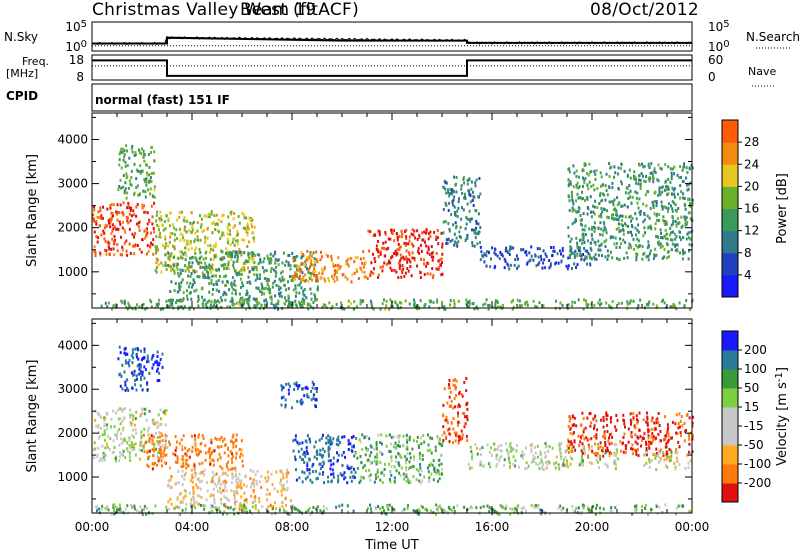  What do you see at coordinates (80, 77) in the screenshot?
I see `freq-left-tick-low: 8` at bounding box center [80, 77].